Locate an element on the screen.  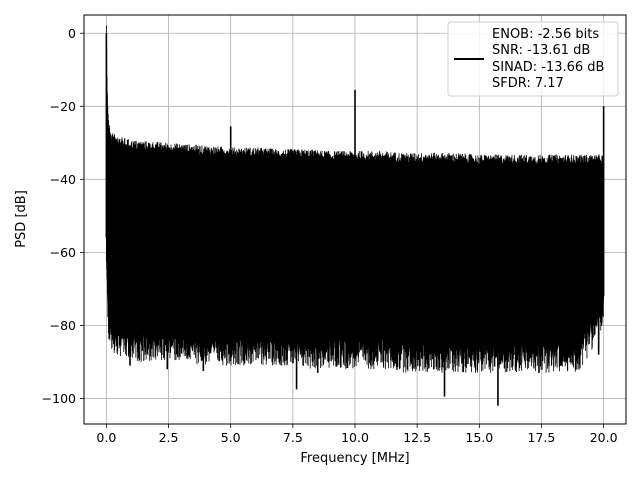
y-tick-label: 0 is located at coordinates (72, 33).